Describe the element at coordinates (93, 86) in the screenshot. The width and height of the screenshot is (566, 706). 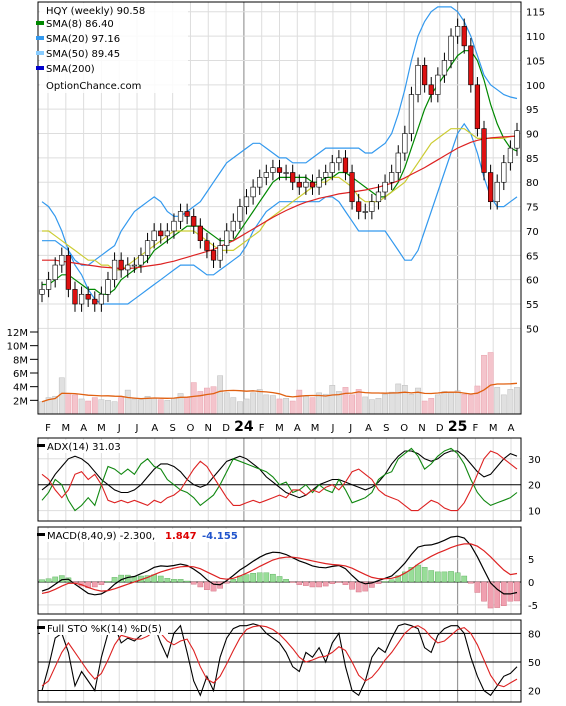
I see `watermark: OptionChance.com` at that location.